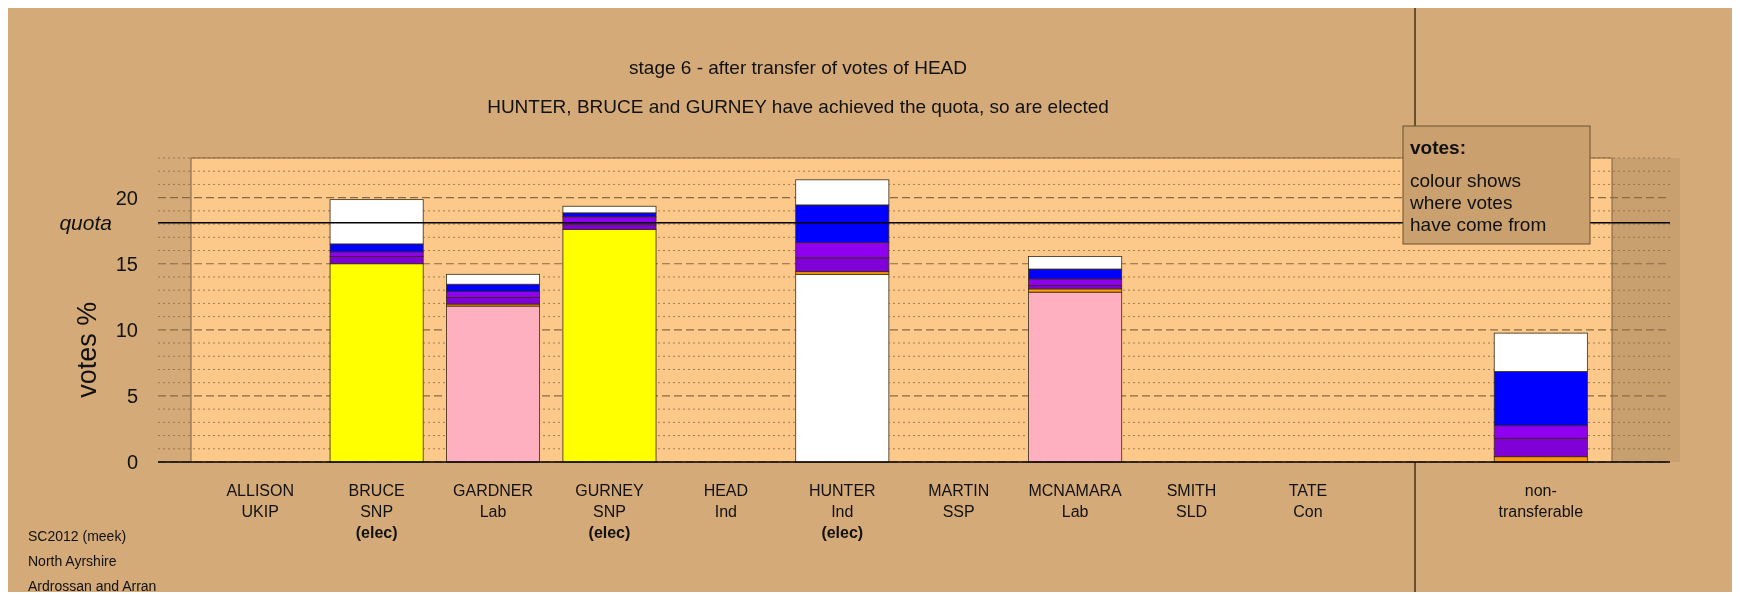 The height and width of the screenshot is (600, 1740). What do you see at coordinates (92, 586) in the screenshot?
I see `text: Ardrossan and Arran` at bounding box center [92, 586].